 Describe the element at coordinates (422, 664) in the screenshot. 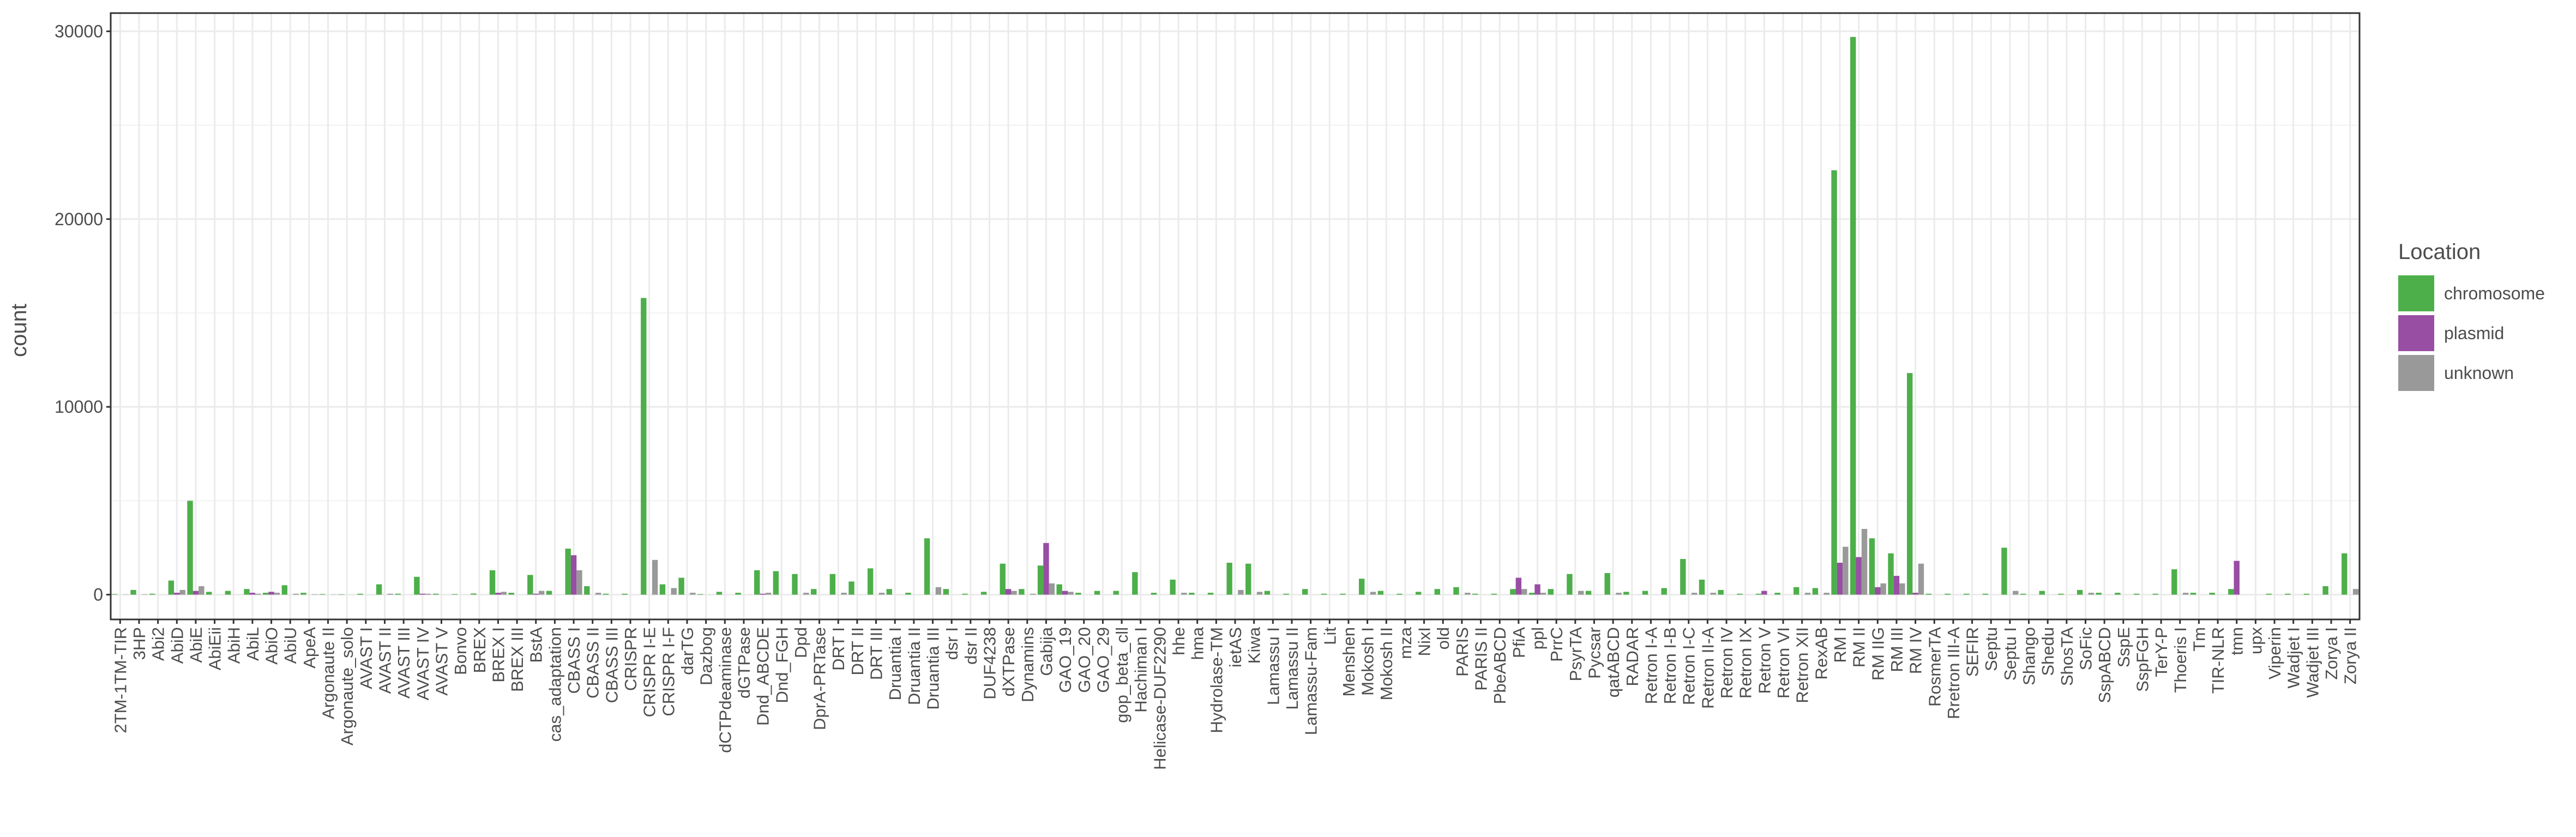

I see `x-tick-label: AVAST IV` at that location.